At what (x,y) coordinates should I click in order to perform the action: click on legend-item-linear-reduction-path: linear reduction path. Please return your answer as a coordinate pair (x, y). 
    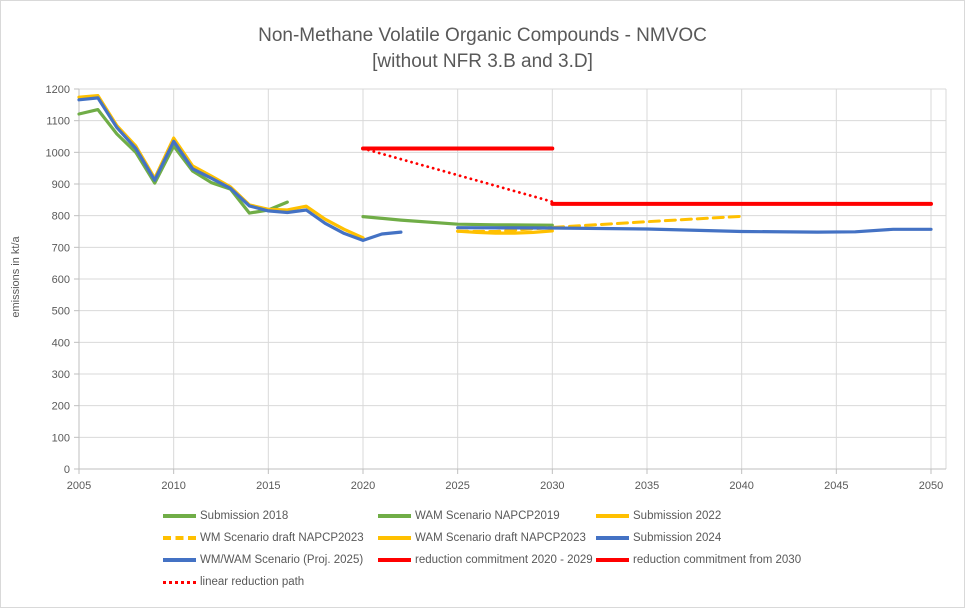
    Looking at the image, I should click on (233, 582).